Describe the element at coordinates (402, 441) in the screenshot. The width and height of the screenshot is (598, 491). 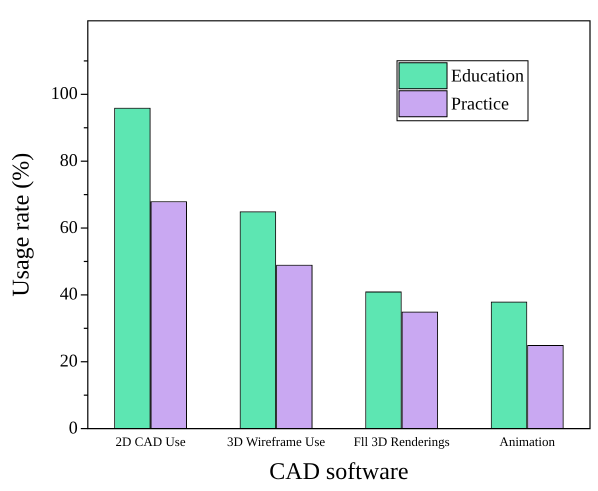
I see `x-tick-label: Fll 3D Renderings` at that location.